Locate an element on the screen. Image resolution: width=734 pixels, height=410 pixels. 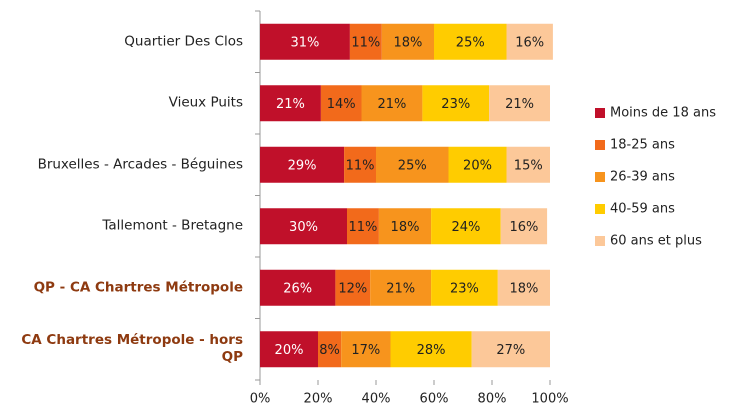
x-tick-label: 0% is located at coordinates (260, 399).